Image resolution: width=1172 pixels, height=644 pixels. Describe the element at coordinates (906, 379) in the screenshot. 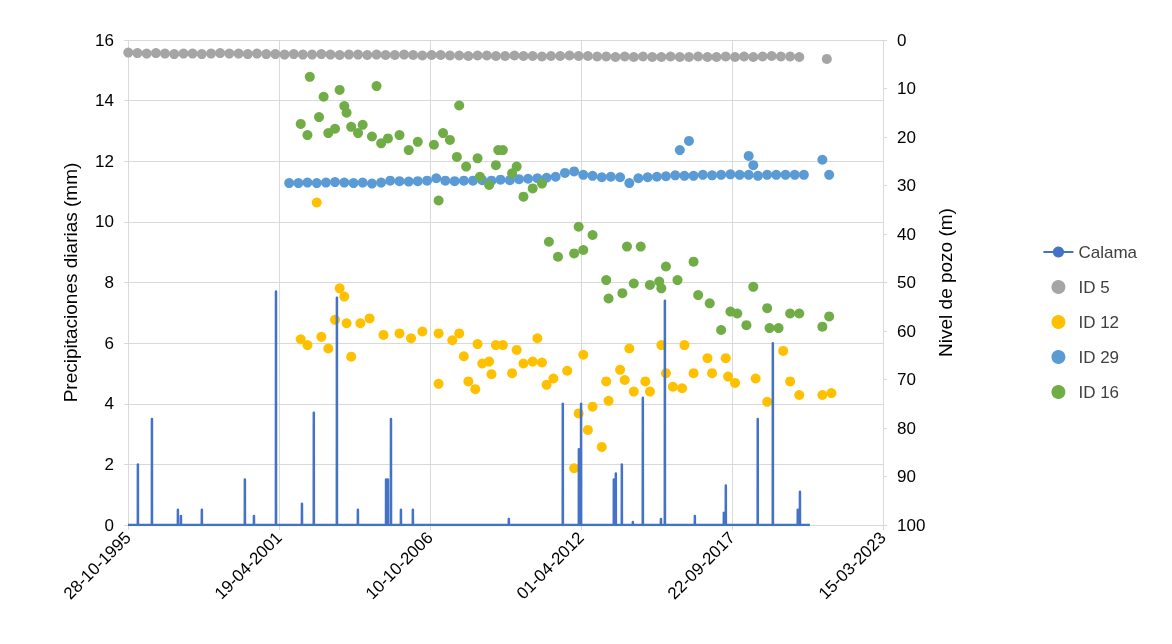

I see `y2-tick-label: 70` at that location.